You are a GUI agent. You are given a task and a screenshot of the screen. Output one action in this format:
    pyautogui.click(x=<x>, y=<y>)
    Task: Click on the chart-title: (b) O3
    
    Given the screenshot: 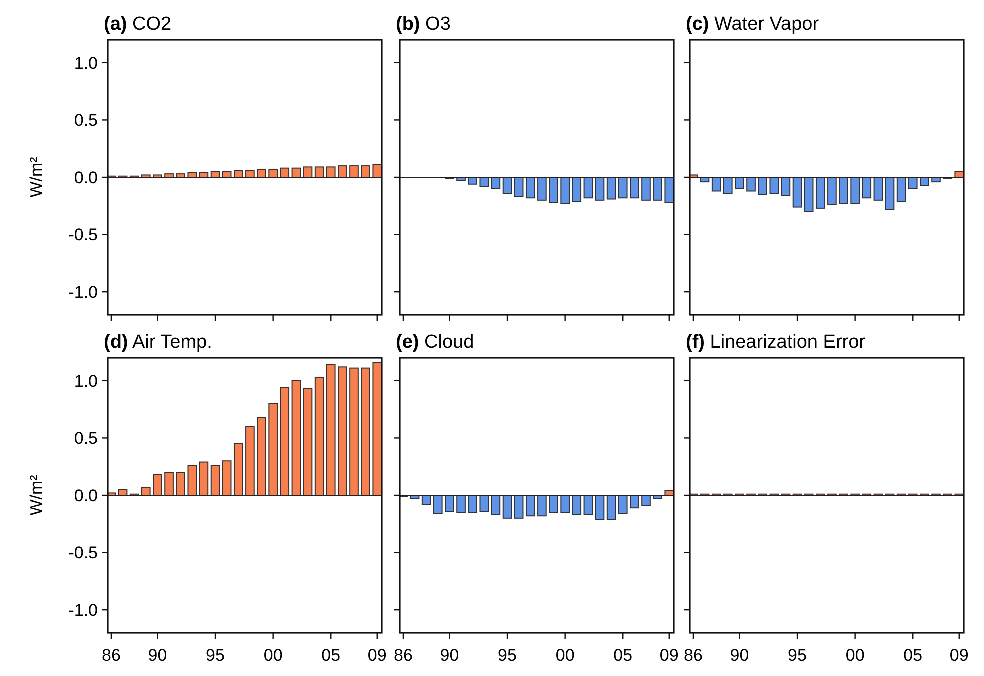 What is the action you would take?
    pyautogui.click(x=423, y=24)
    